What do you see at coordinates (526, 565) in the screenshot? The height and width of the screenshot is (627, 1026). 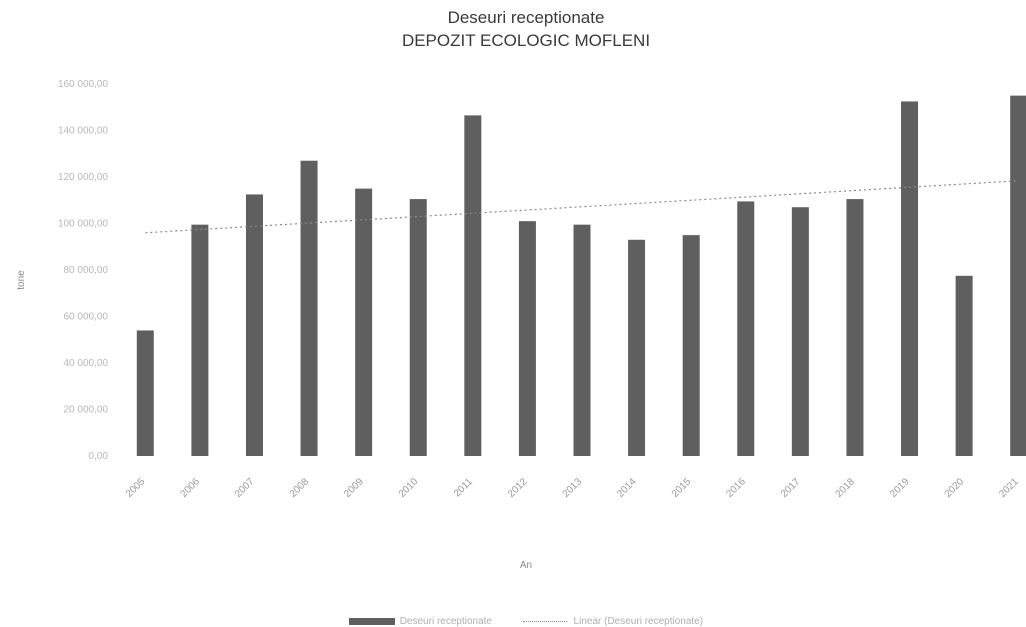 I see `x-axis-label: An` at bounding box center [526, 565].